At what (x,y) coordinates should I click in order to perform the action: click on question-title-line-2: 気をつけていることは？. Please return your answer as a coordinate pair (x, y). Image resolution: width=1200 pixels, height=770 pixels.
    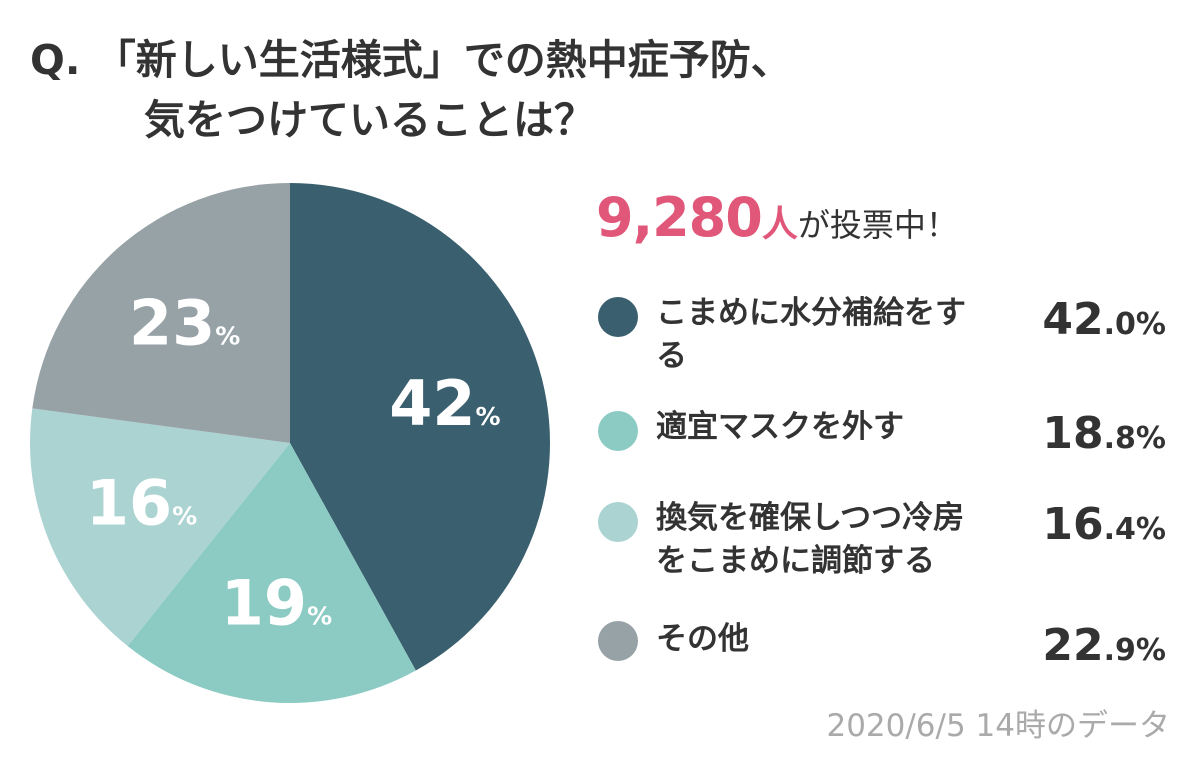
    Looking at the image, I should click on (369, 120).